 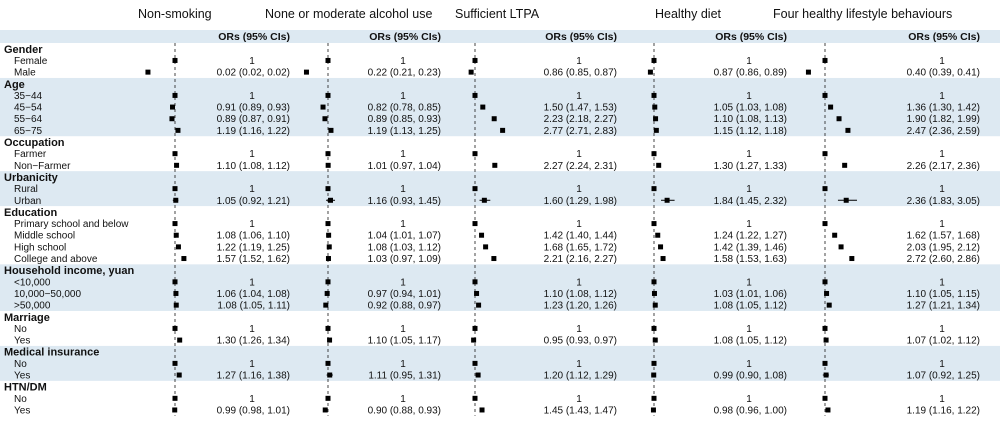 What do you see at coordinates (943, 108) in the screenshot?
I see `or-value-1-1-4: 1.36 (1.30, 1.42)` at bounding box center [943, 108].